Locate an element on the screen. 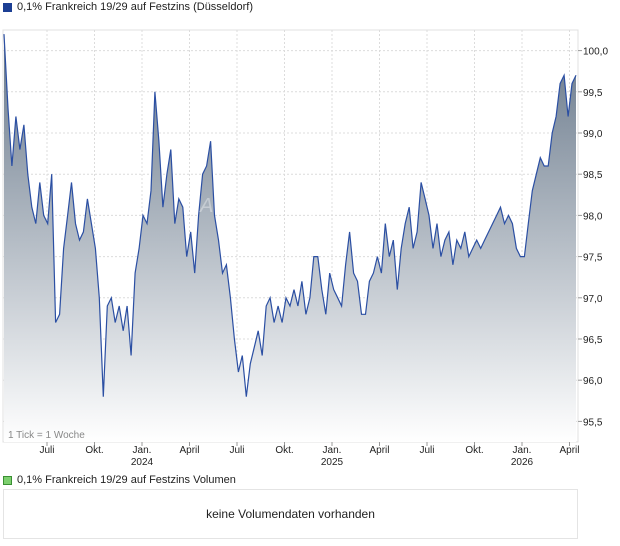 Image resolution: width=620 pixels, height=546 pixels. volume-empty-message: keine Volumendaten vorhanden is located at coordinates (290, 514).